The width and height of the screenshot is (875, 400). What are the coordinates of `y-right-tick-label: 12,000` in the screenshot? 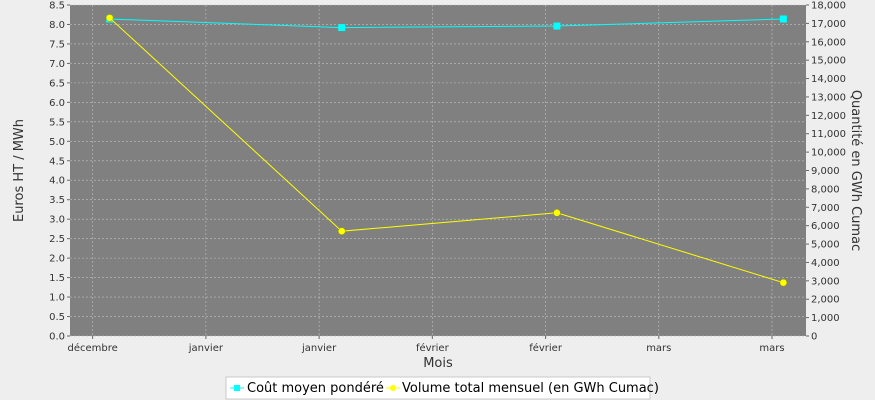 It's located at (828, 116).